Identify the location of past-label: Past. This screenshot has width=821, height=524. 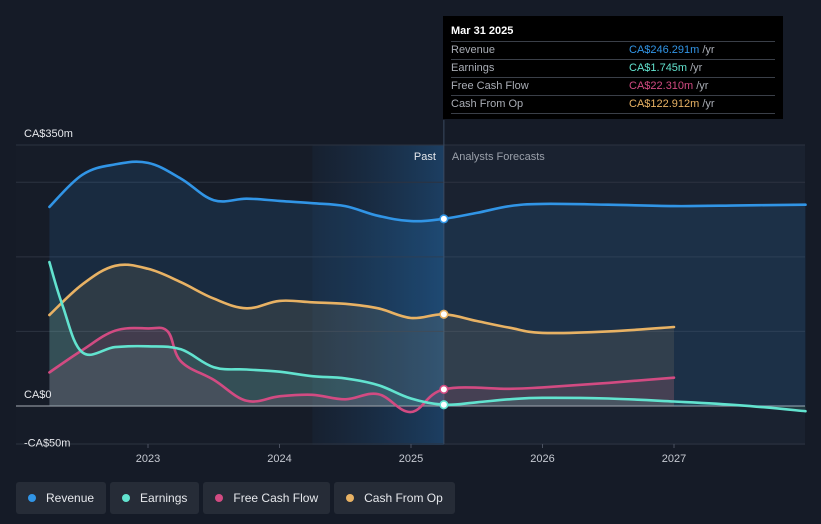
(425, 157).